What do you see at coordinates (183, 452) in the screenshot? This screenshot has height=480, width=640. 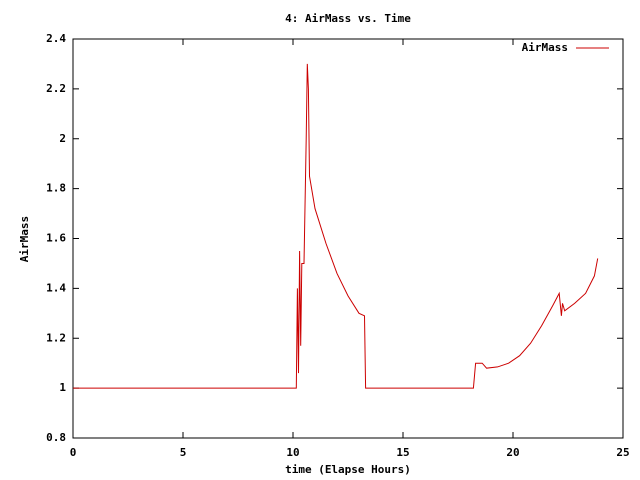 I see `x-tick-label: 5` at bounding box center [183, 452].